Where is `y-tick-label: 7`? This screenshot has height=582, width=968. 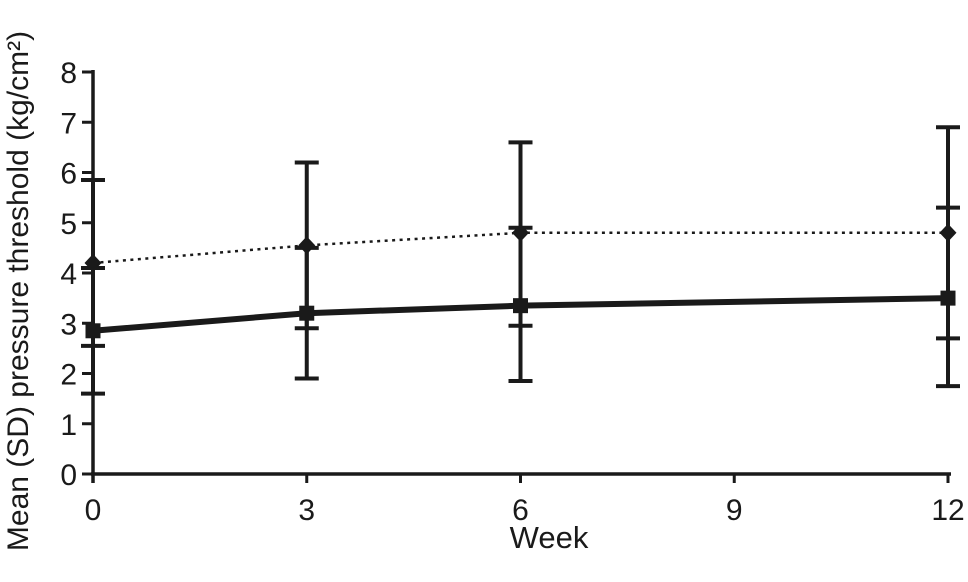
y-tick-label: 7 is located at coordinates (68, 123).